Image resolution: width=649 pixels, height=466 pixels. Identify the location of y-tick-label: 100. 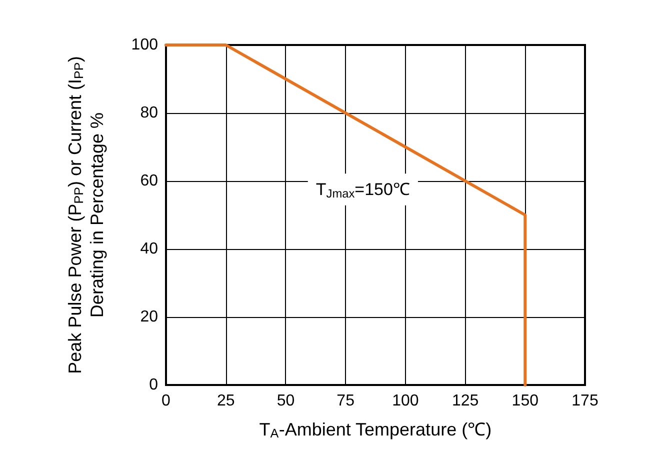
(144, 45).